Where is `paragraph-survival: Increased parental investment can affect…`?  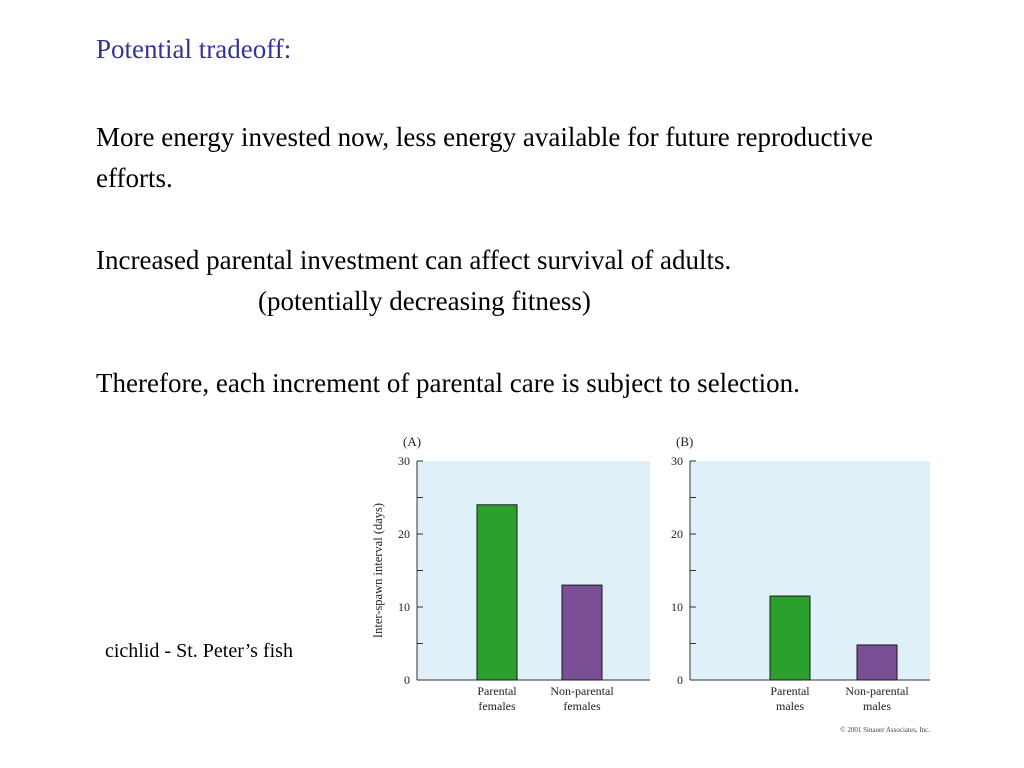 paragraph-survival: Increased parental investment can affect… is located at coordinates (511, 281).